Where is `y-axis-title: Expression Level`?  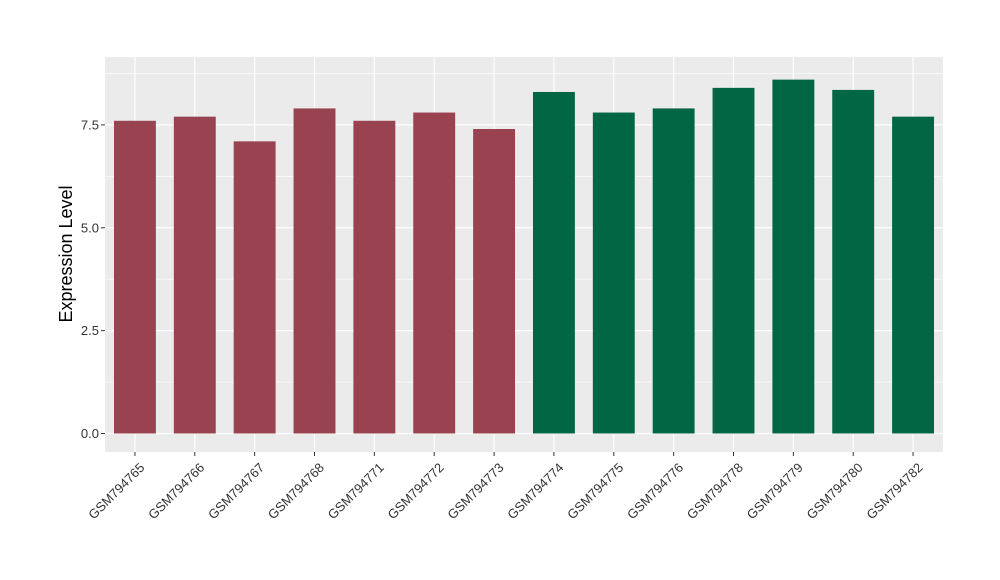
y-axis-title: Expression Level is located at coordinates (66, 253).